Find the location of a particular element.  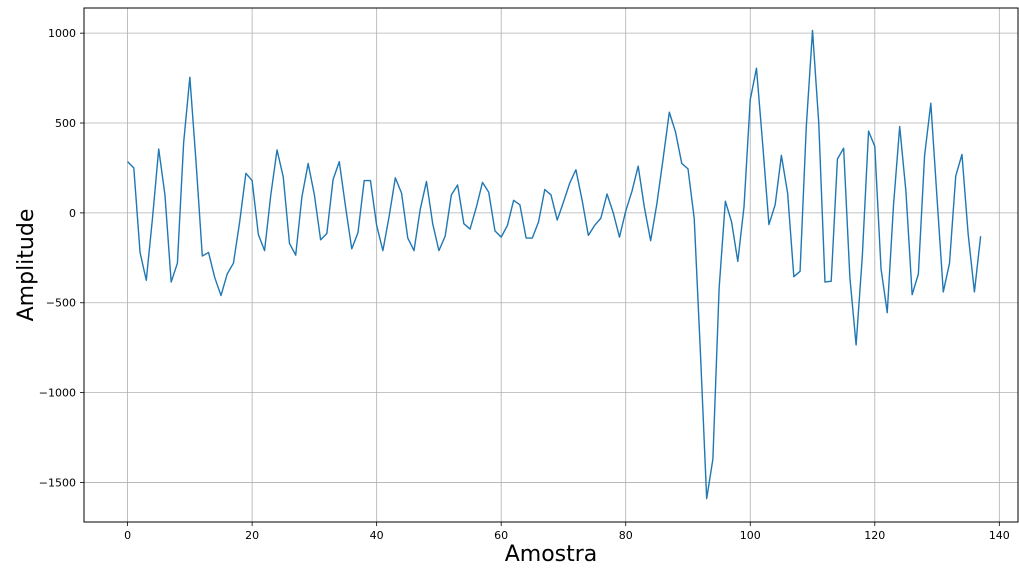

y-tick-label: −1000 is located at coordinates (57, 393).